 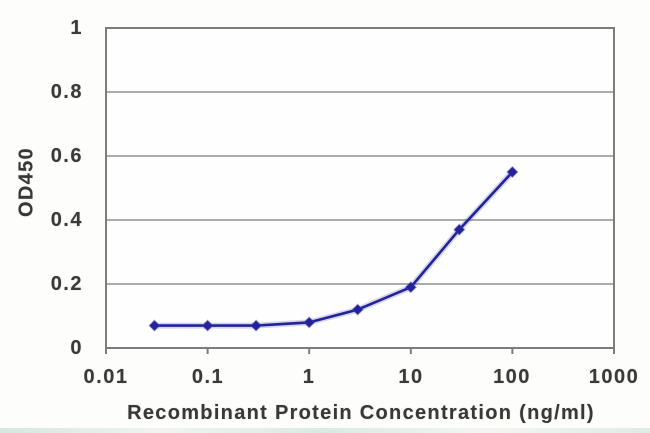 I want to click on y-tick-label-0-2: 0.2, so click(x=66, y=284).